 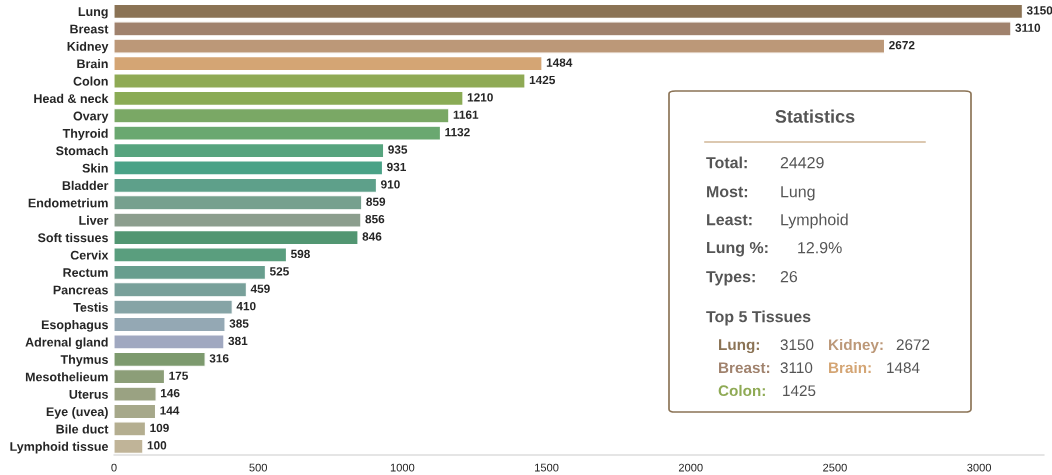 I want to click on annotation: Least:, so click(x=729, y=220).